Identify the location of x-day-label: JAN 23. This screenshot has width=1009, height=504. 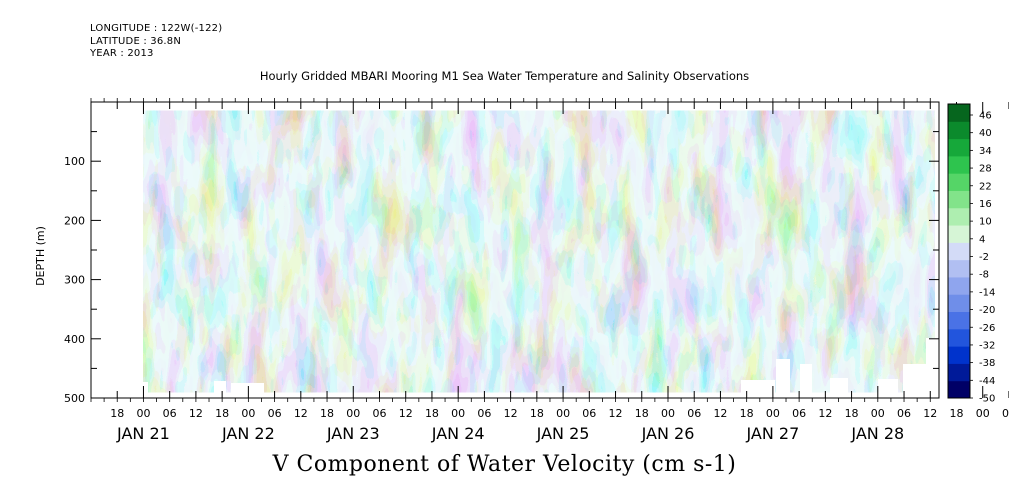
(353, 433).